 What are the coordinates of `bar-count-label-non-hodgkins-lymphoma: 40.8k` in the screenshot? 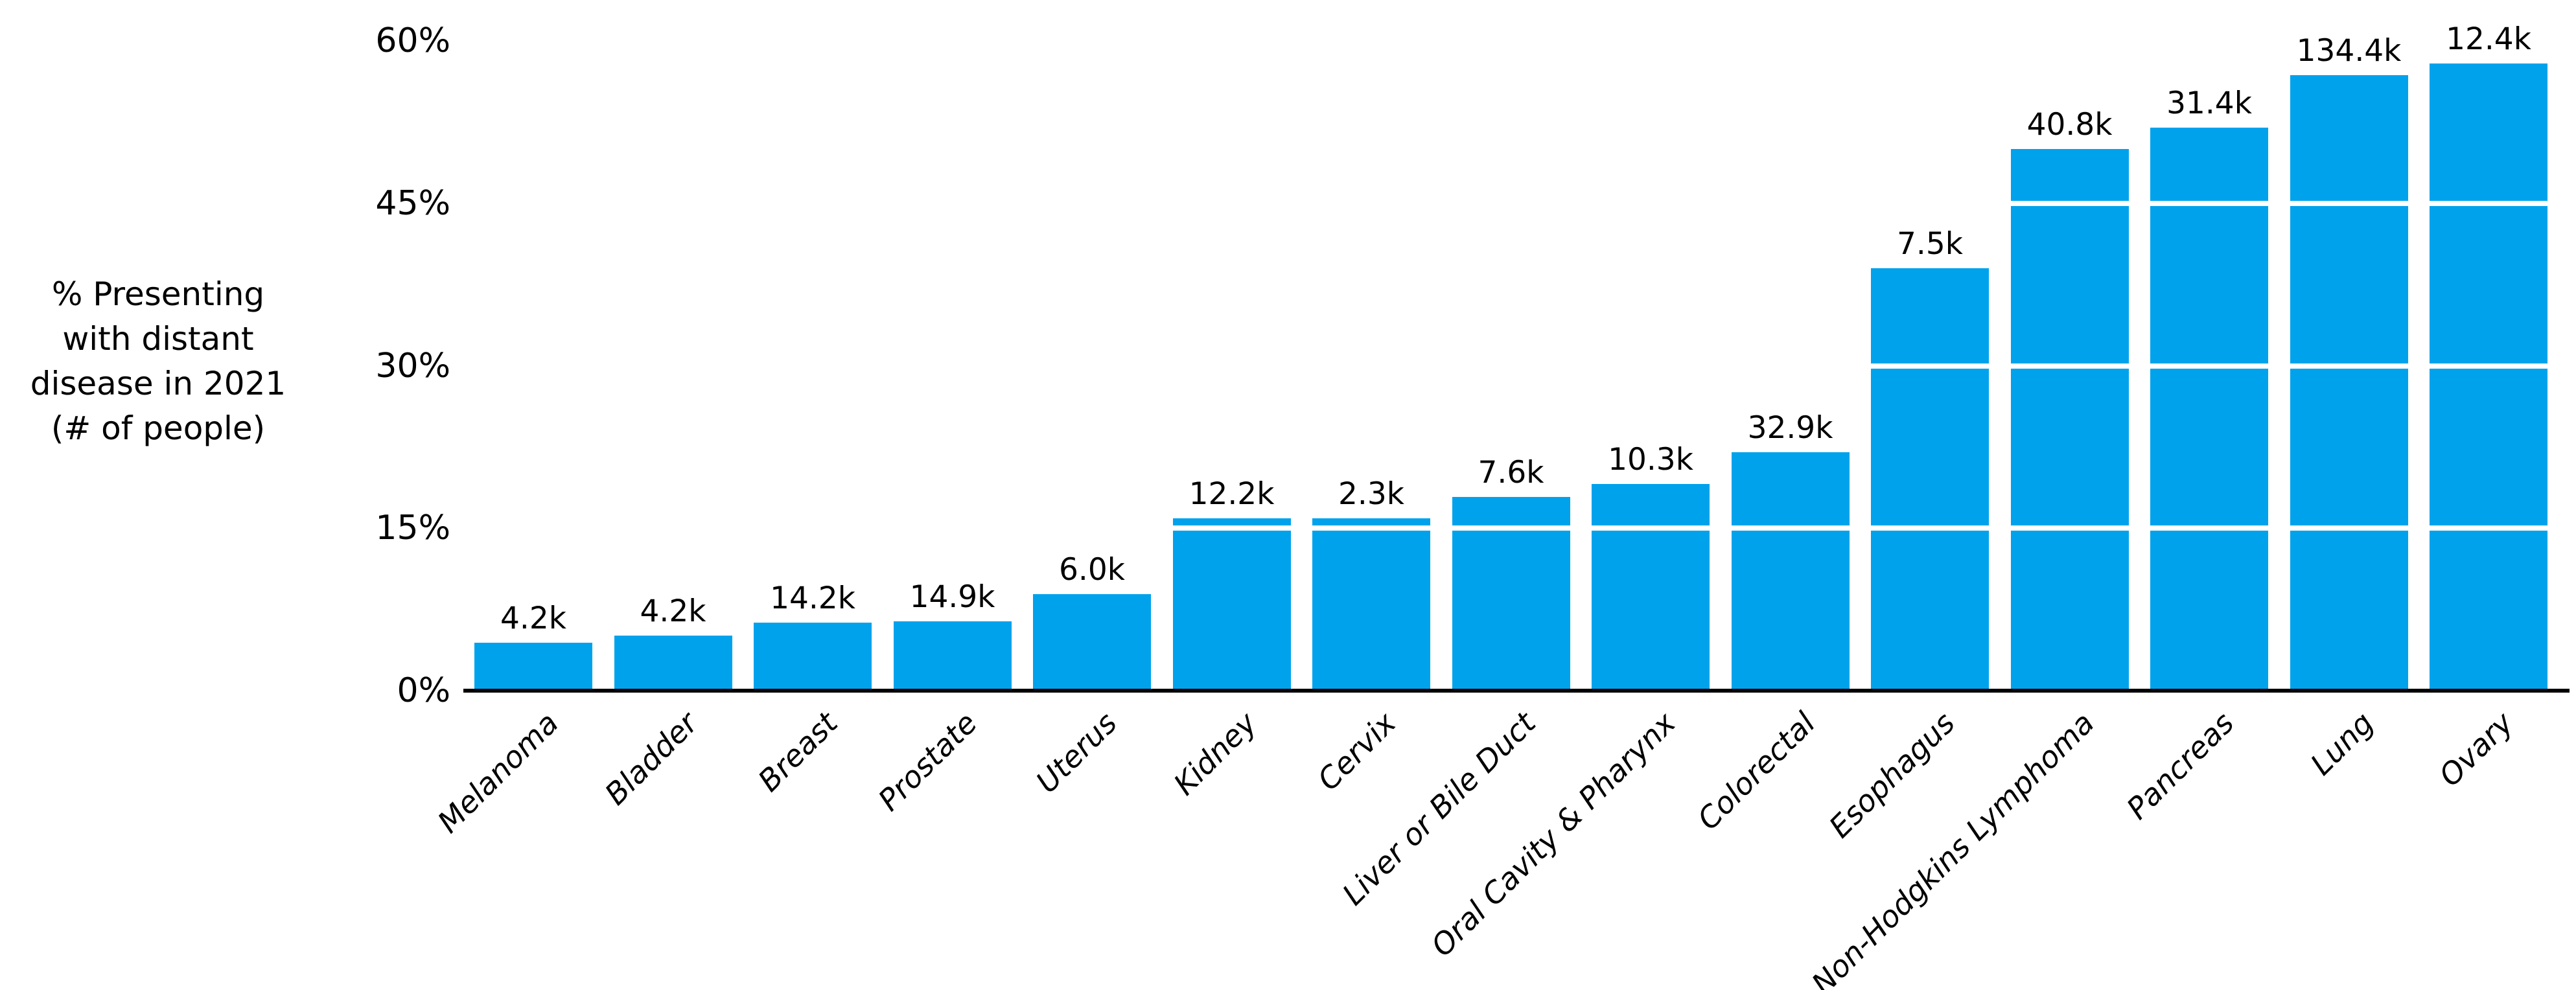 It's located at (2069, 125).